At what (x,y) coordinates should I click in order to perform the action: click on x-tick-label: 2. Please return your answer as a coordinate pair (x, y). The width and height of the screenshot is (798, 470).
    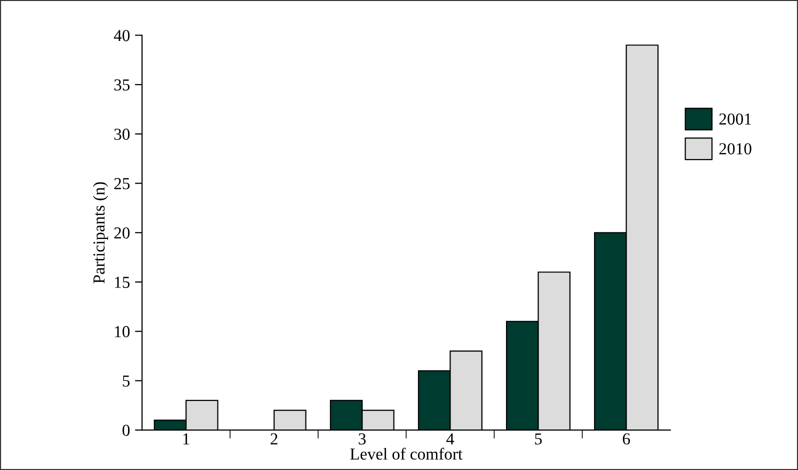
    Looking at the image, I should click on (274, 438).